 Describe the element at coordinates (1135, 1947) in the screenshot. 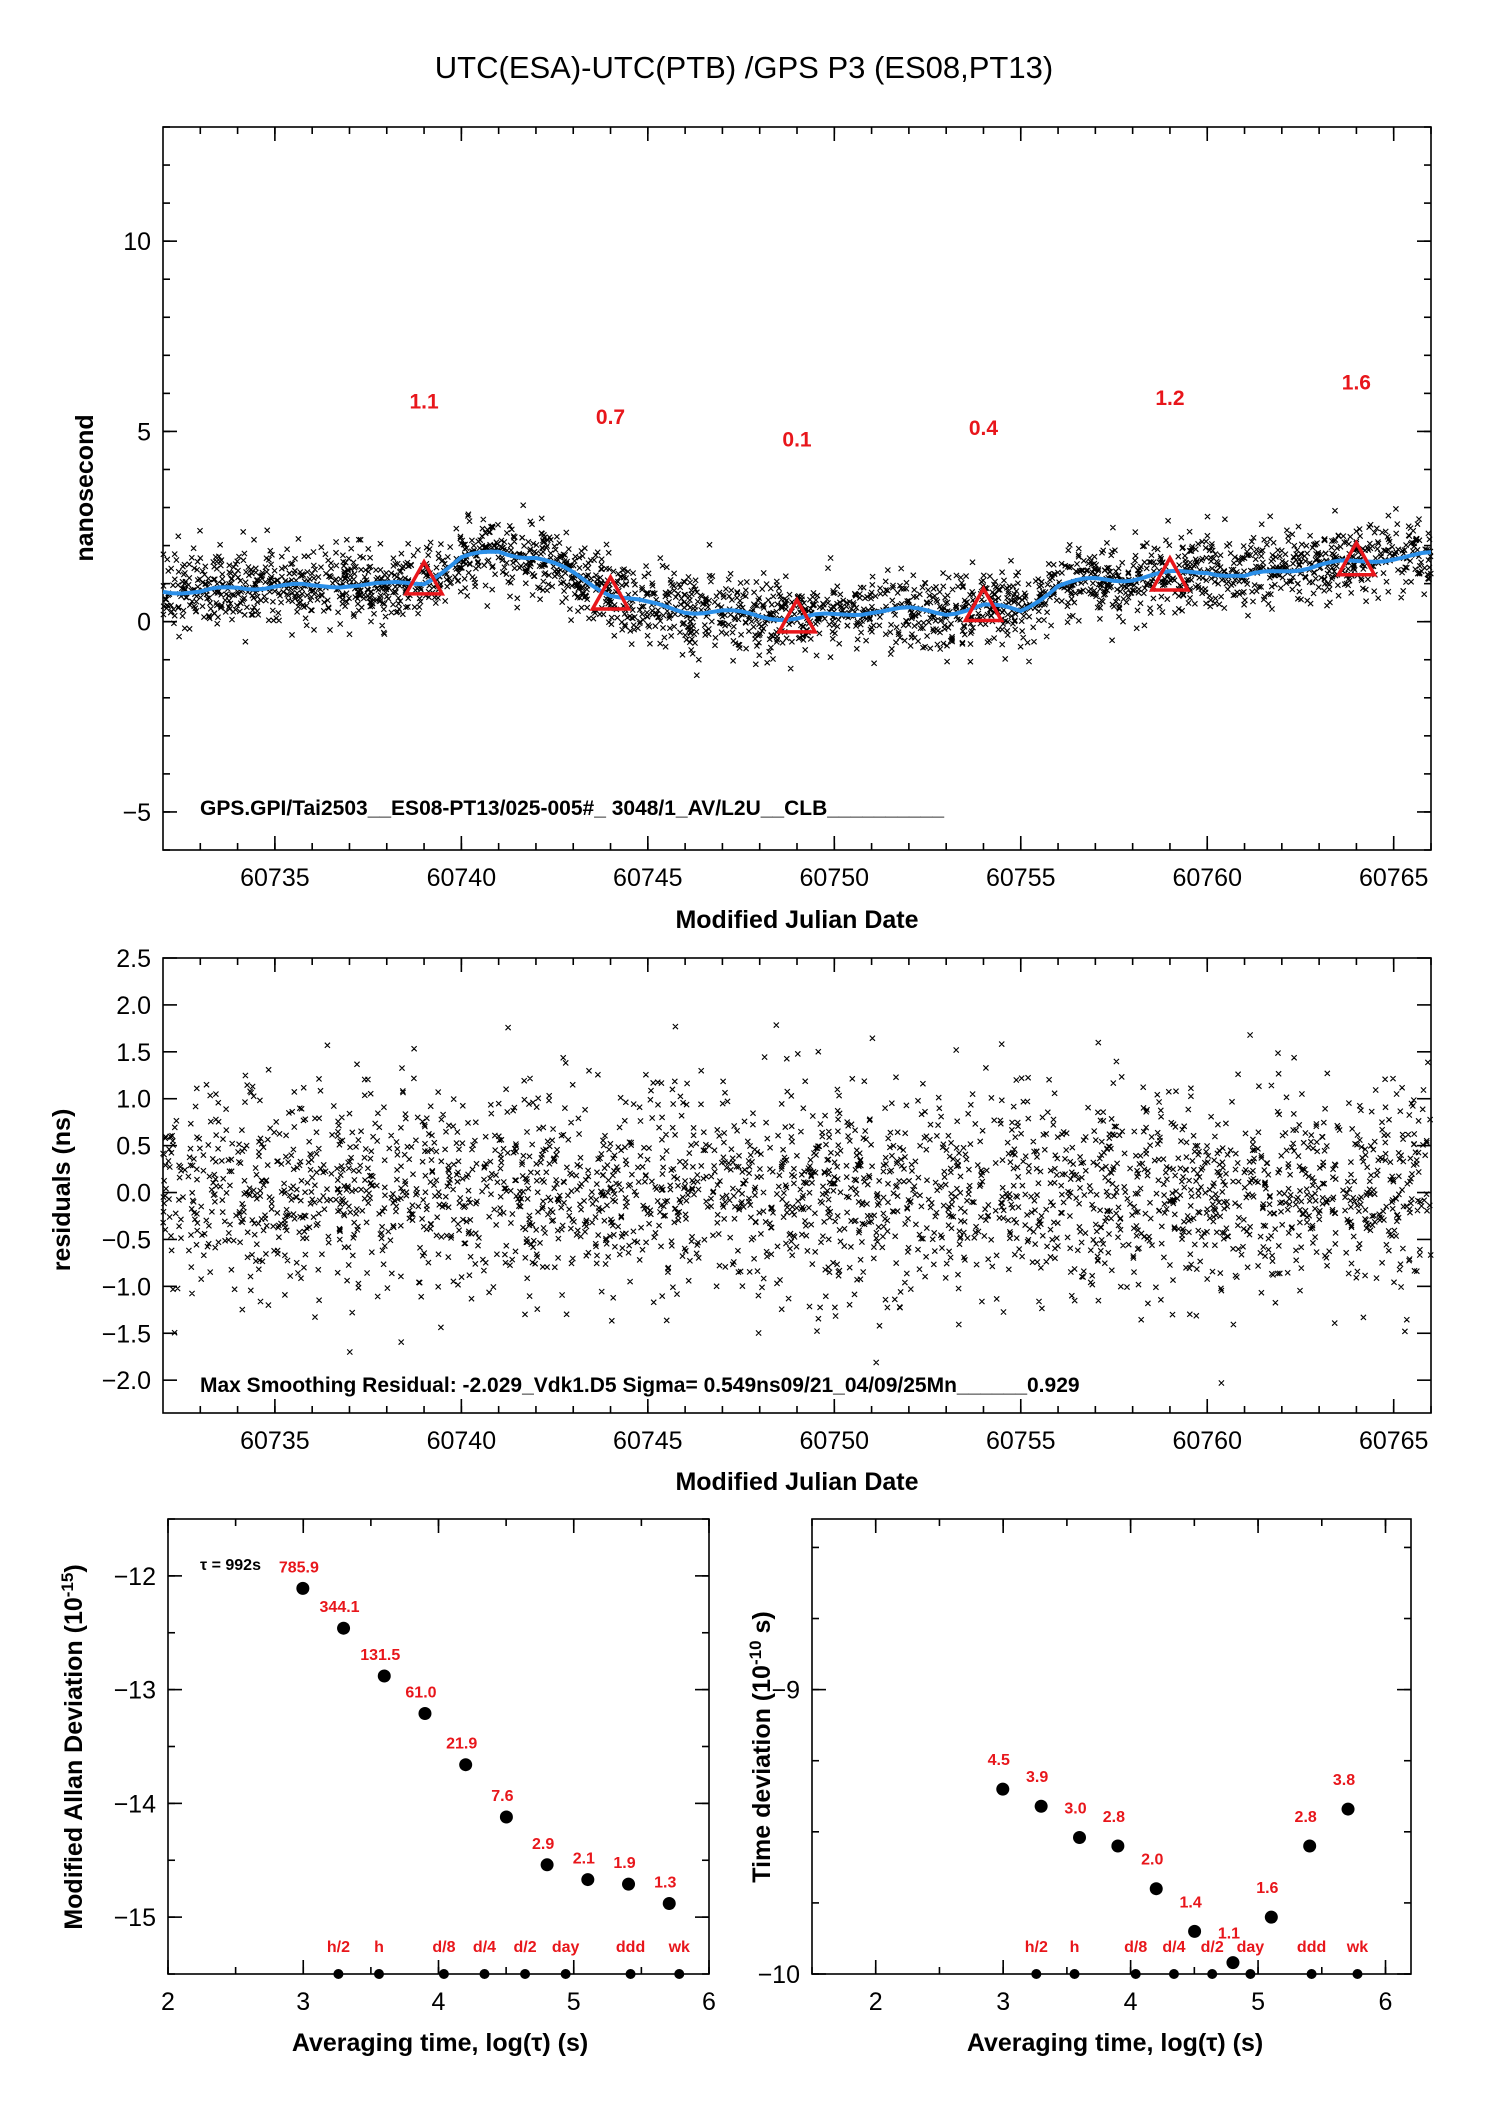

I see `averaging-mark-label: d/8` at that location.